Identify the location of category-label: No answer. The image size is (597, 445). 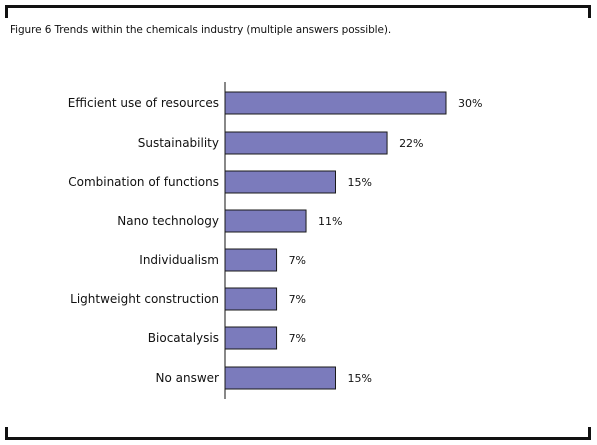
(188, 378).